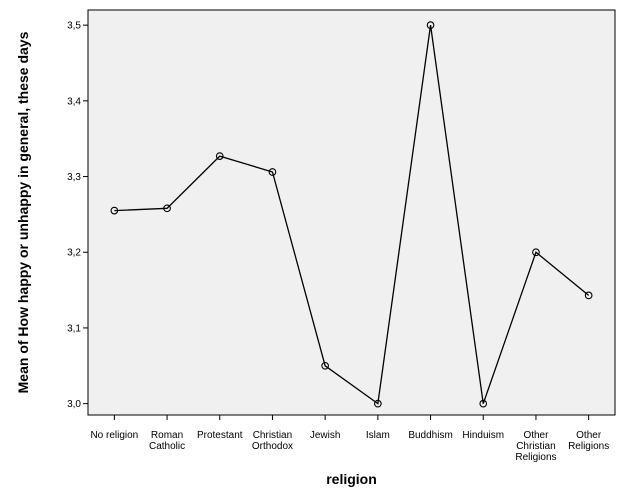 The height and width of the screenshot is (502, 627). What do you see at coordinates (167, 446) in the screenshot?
I see `x-tick-label-line: Catholic` at bounding box center [167, 446].